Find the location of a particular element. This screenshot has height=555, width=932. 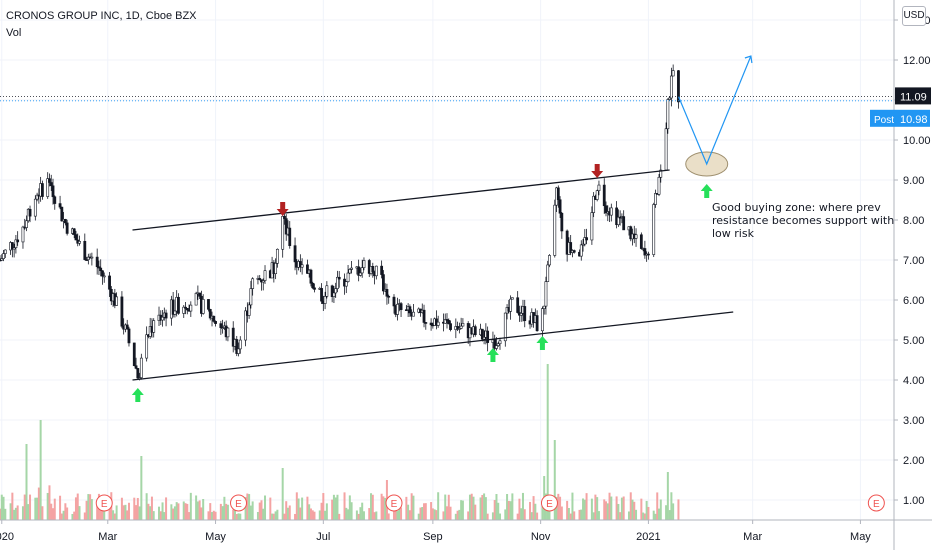

earnings-marker-label: E is located at coordinates (549, 504).